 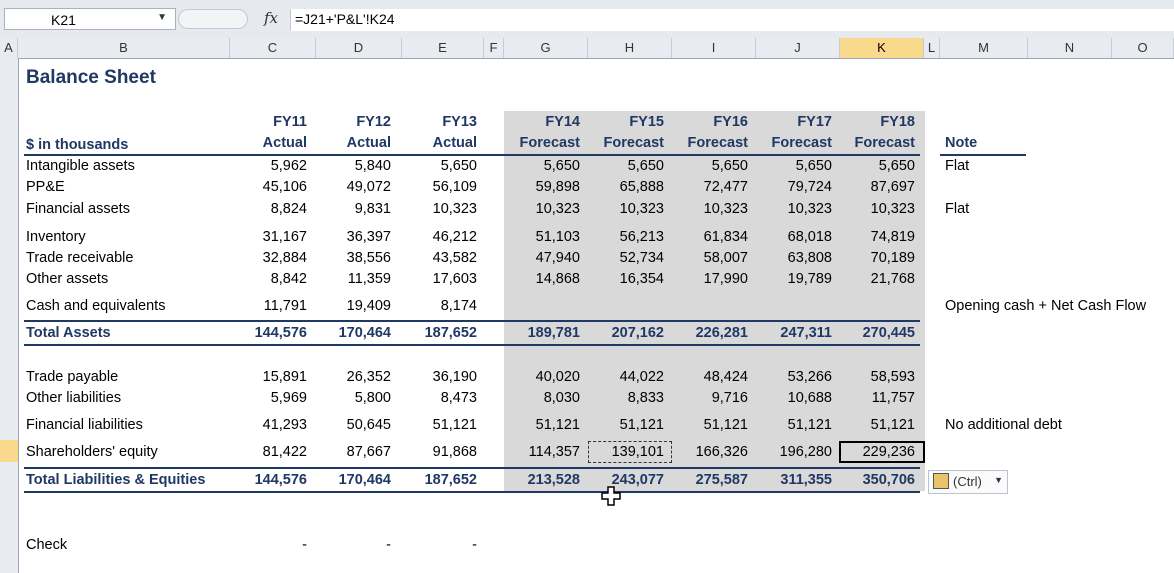 What do you see at coordinates (284, 237) in the screenshot?
I see `cell-value: 31,167` at bounding box center [284, 237].